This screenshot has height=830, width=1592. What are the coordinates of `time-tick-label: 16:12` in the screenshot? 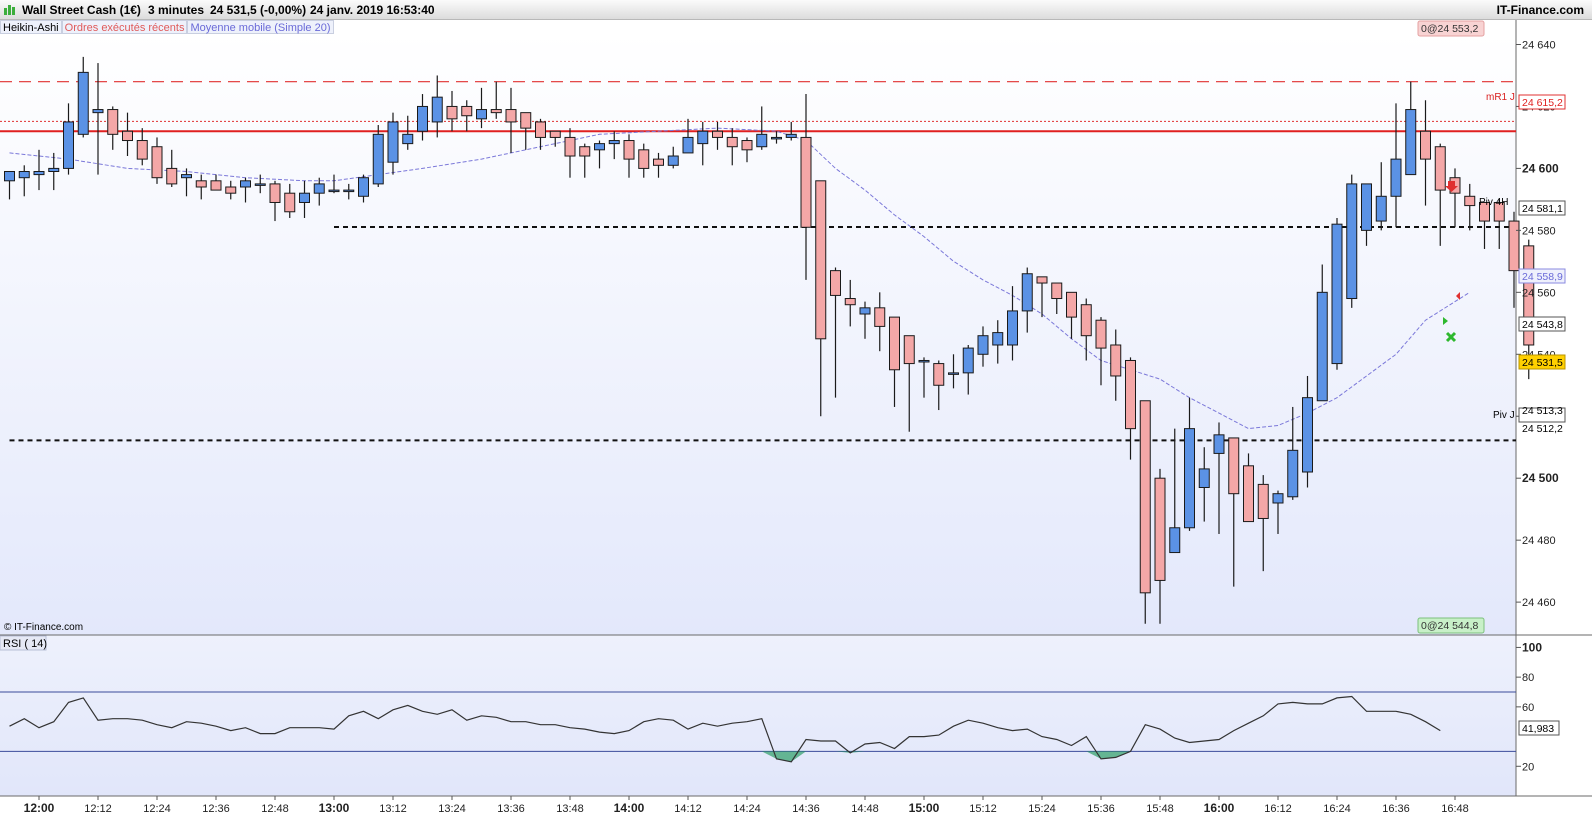 It's located at (1278, 809).